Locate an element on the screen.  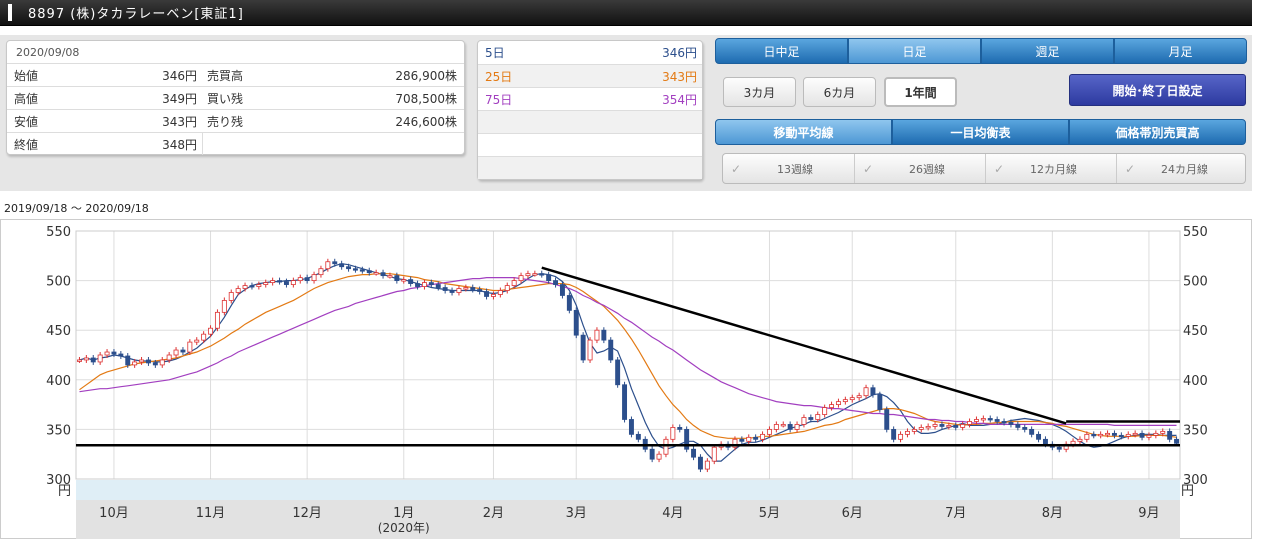
yunit-left: 円 is located at coordinates (64, 491).